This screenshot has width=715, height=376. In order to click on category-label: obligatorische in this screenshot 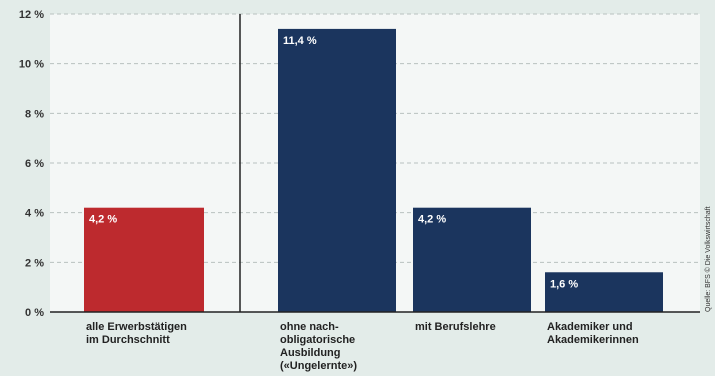, I will do `click(317, 340)`.